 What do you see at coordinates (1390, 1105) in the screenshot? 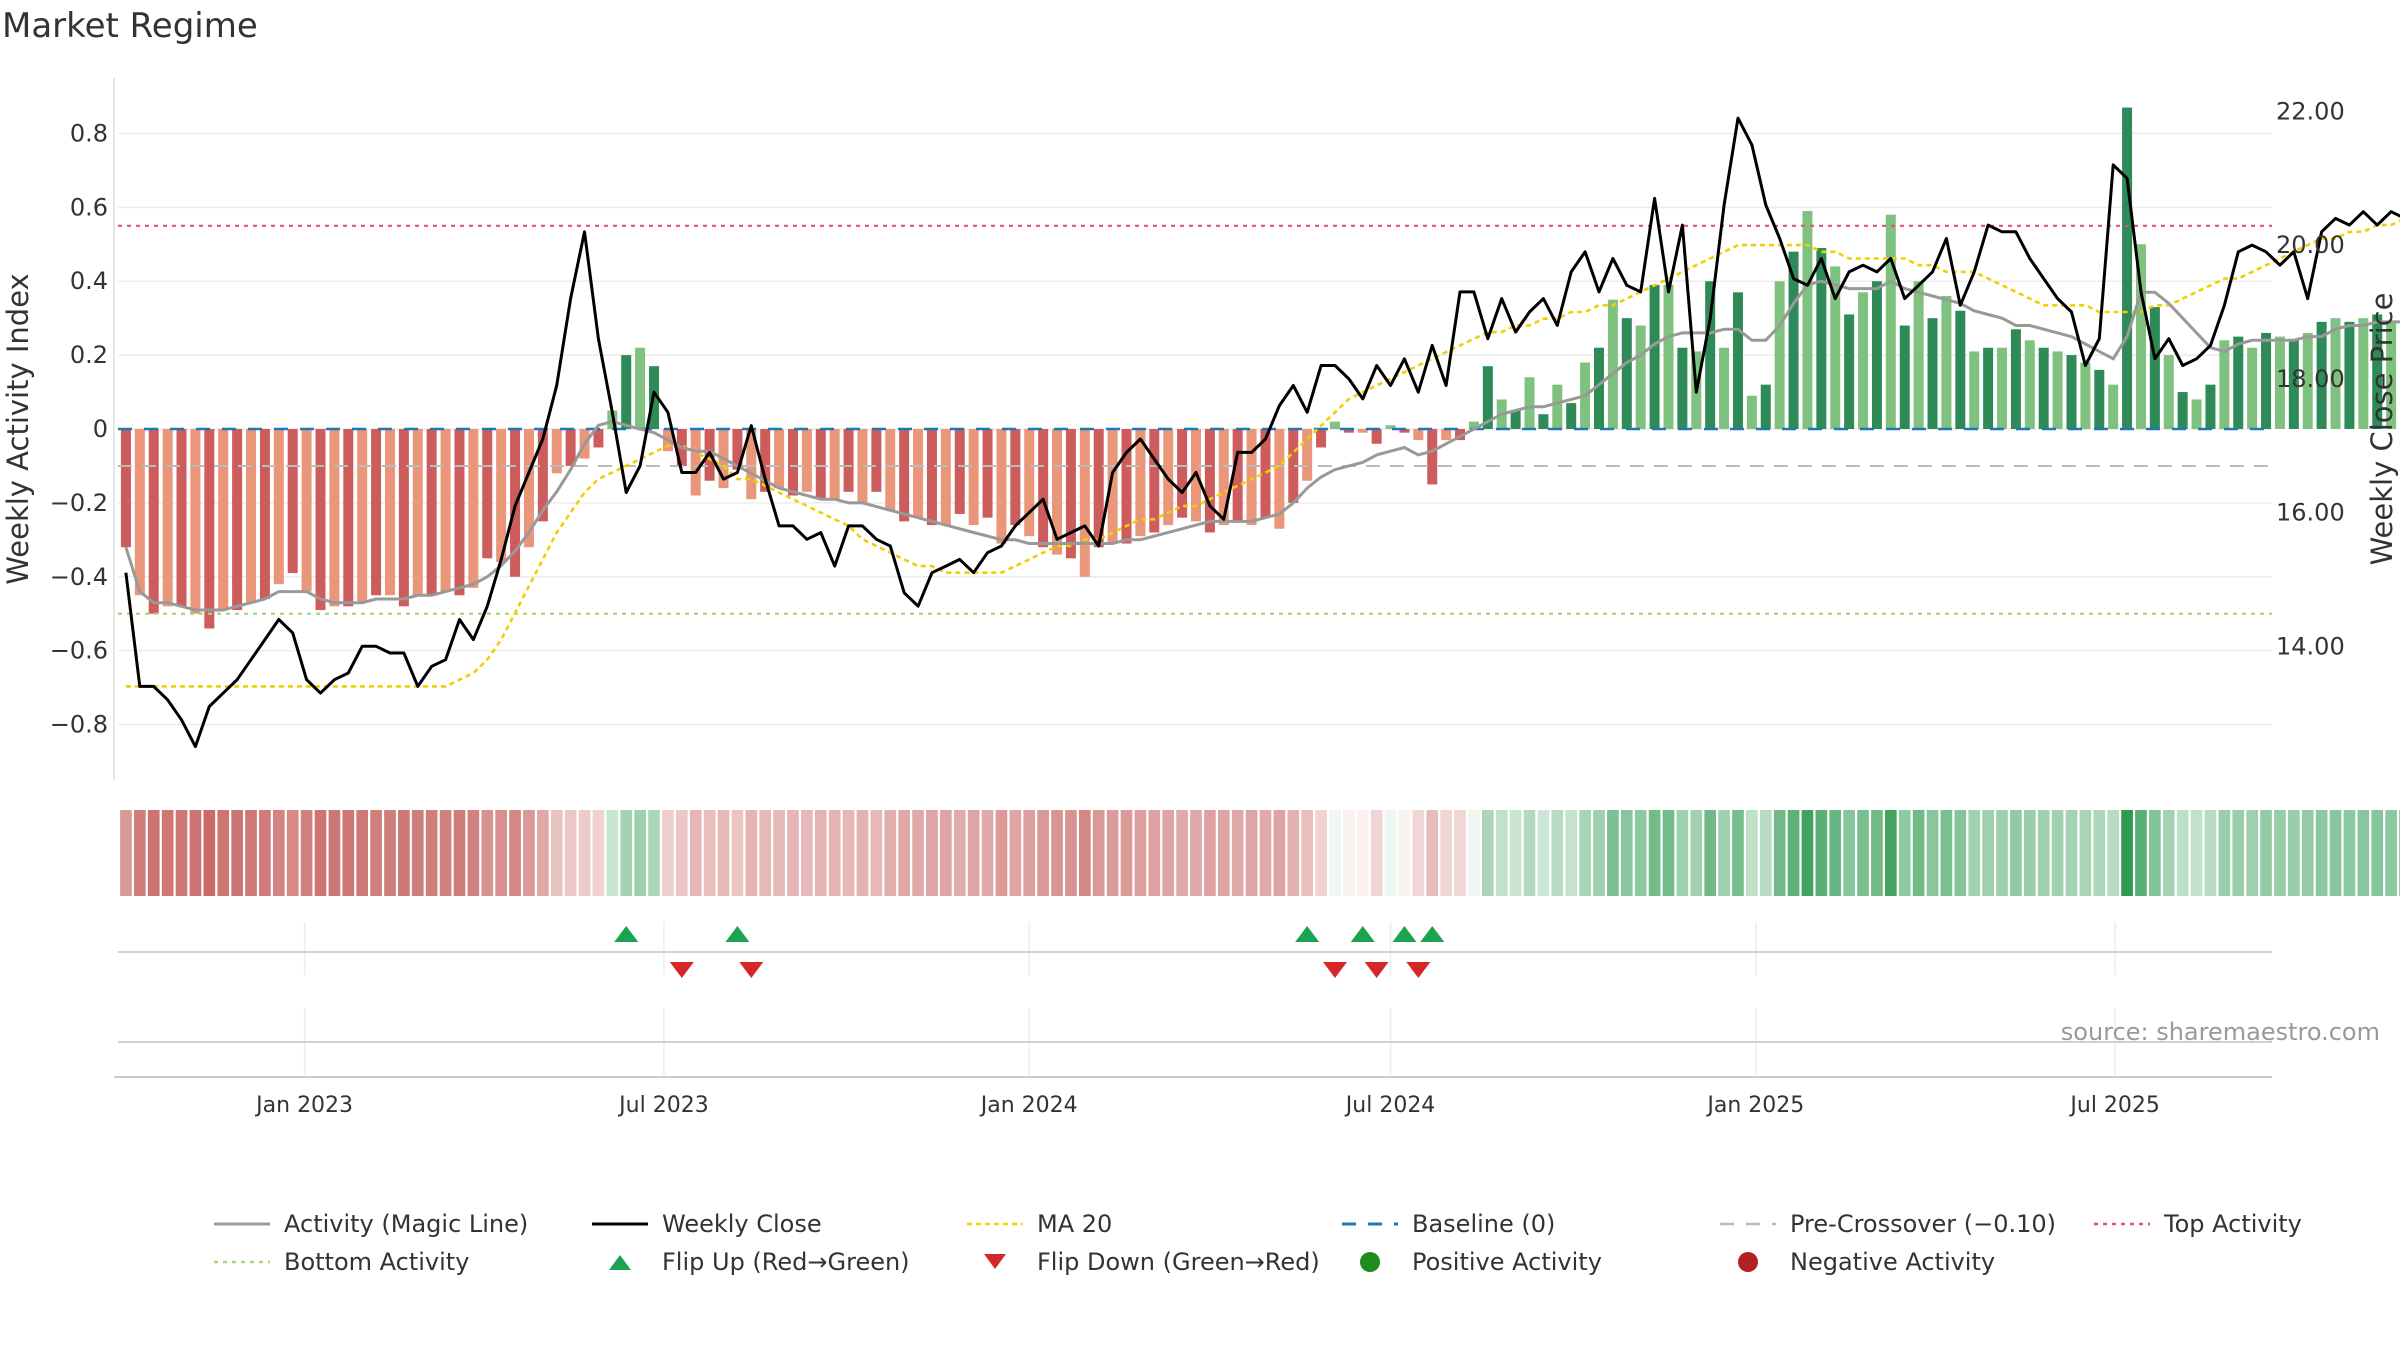
I see `x-tick-label: Jul 2024` at bounding box center [1390, 1105].